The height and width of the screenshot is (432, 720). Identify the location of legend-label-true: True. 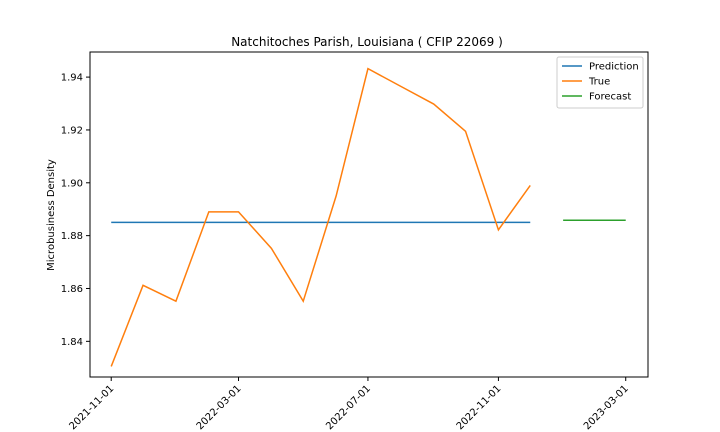
(599, 82).